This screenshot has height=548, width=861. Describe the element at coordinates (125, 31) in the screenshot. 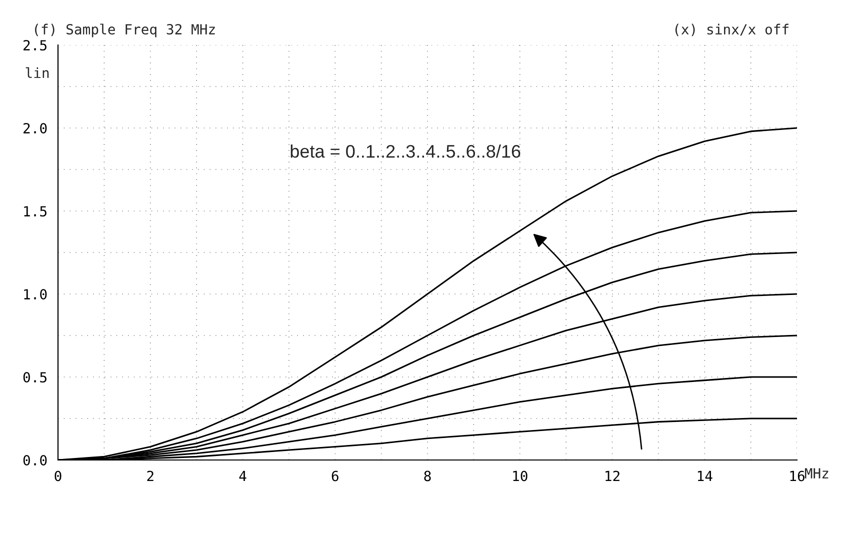

I see `chart-title: (f) Sample Freq 32 MHz` at that location.